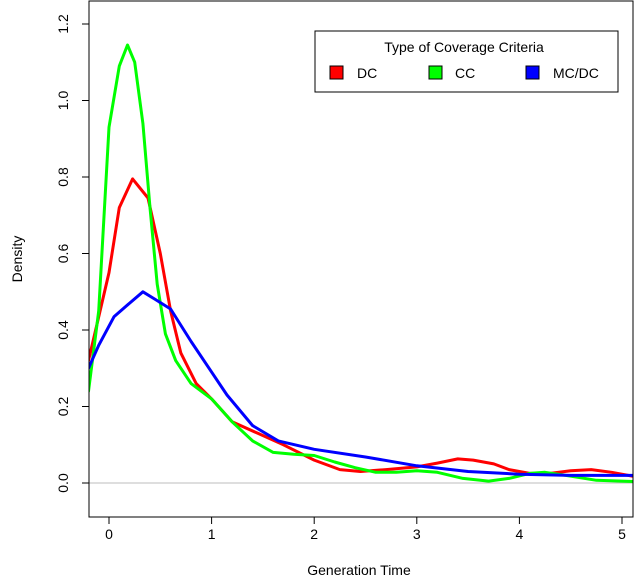 The image size is (634, 583). I want to click on legend-title: Type of Coverage Criteria, so click(464, 47).